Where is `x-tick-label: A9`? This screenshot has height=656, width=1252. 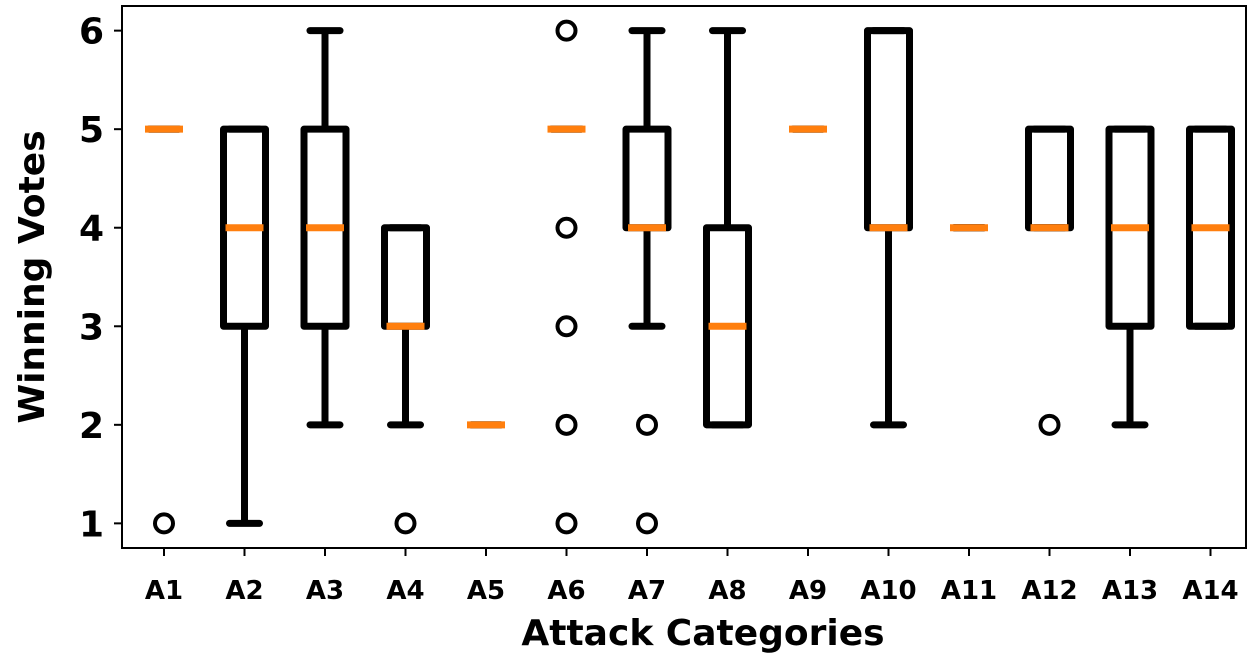
x-tick-label: A9 is located at coordinates (808, 591).